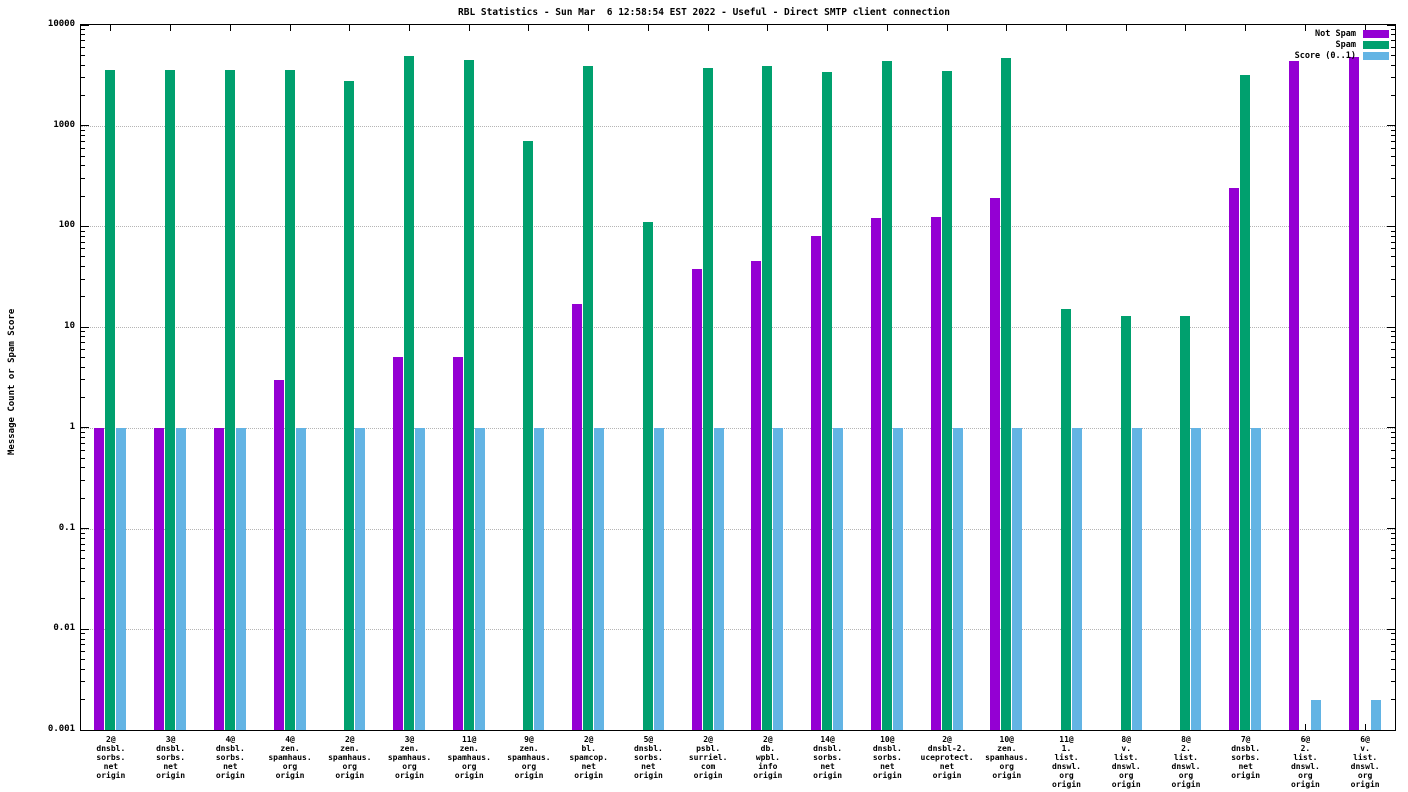 Image resolution: width=1408 pixels, height=792 pixels. I want to click on legend: Not Spam Spam Score (0..1), so click(1342, 44).